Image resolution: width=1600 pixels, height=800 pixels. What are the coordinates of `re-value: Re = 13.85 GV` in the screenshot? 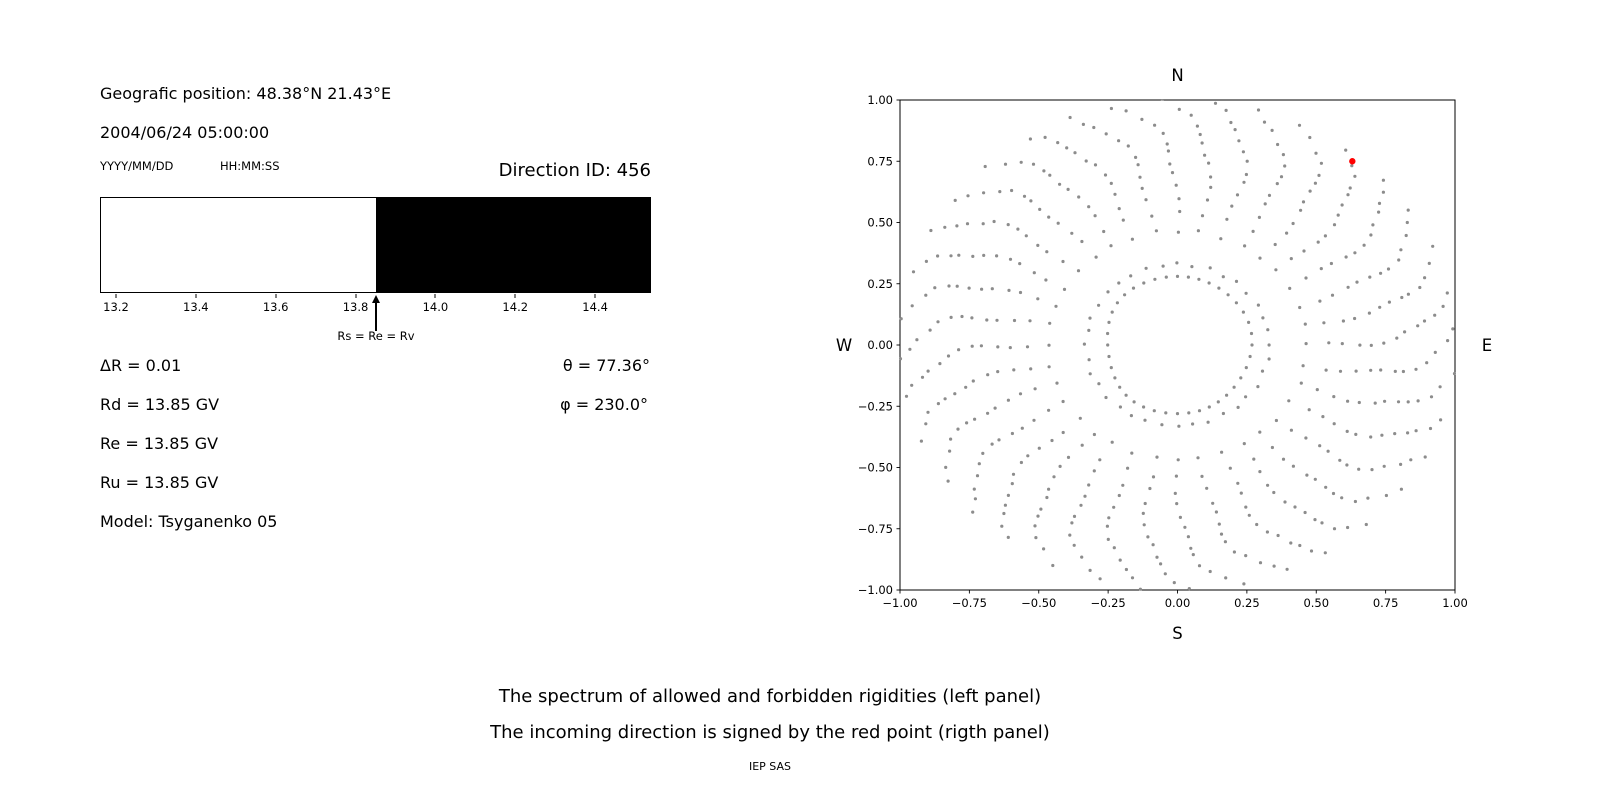 It's located at (159, 443).